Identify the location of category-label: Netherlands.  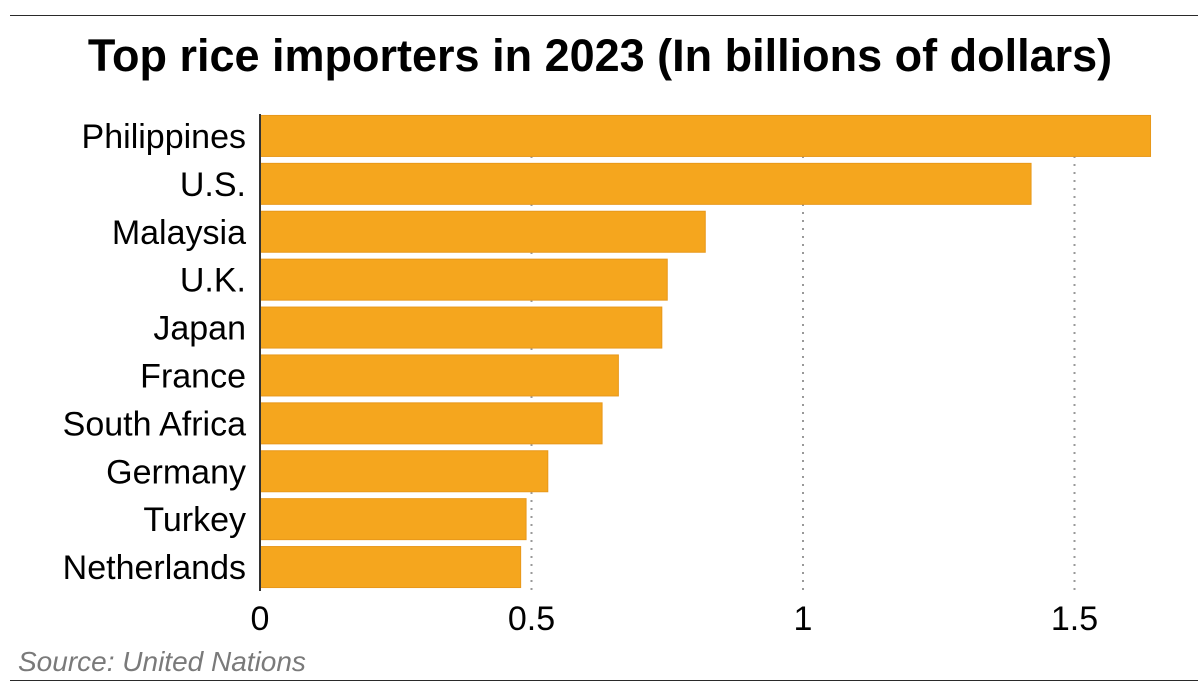
(154, 568).